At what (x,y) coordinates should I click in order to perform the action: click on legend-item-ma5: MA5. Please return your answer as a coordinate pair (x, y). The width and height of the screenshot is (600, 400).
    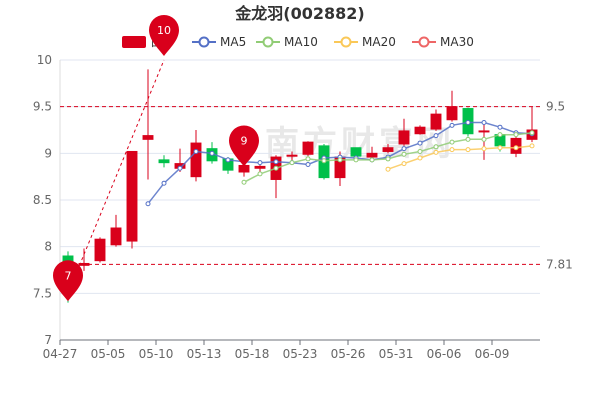
    Looking at the image, I should click on (219, 42).